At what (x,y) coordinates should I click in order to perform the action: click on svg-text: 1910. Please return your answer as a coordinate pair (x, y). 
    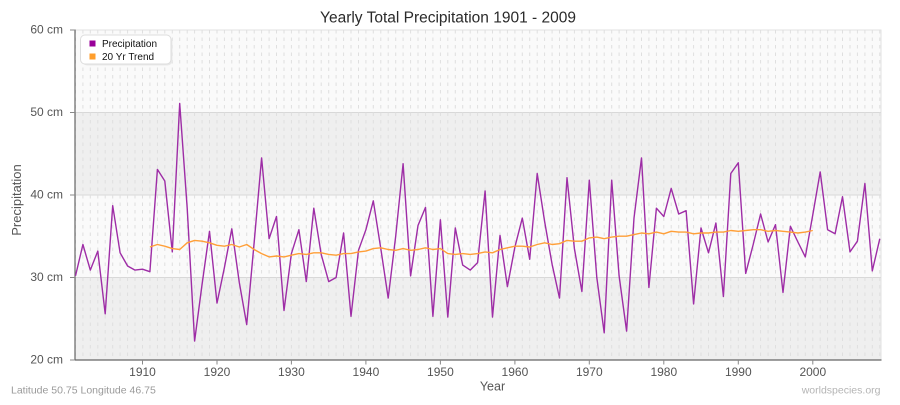
    Looking at the image, I should click on (142, 372).